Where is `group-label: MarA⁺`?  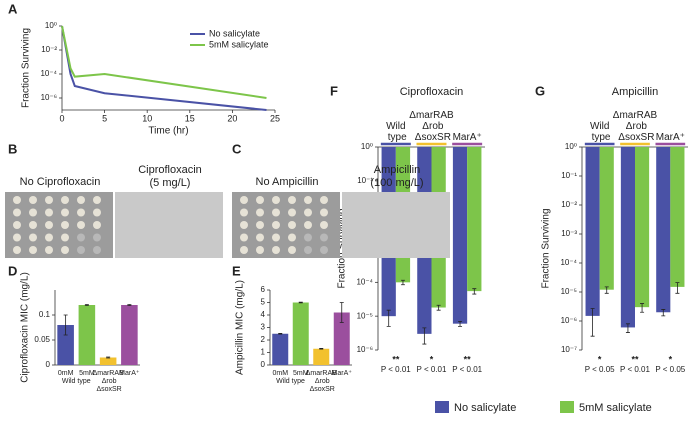
group-label: MarA⁺ is located at coordinates (670, 137).